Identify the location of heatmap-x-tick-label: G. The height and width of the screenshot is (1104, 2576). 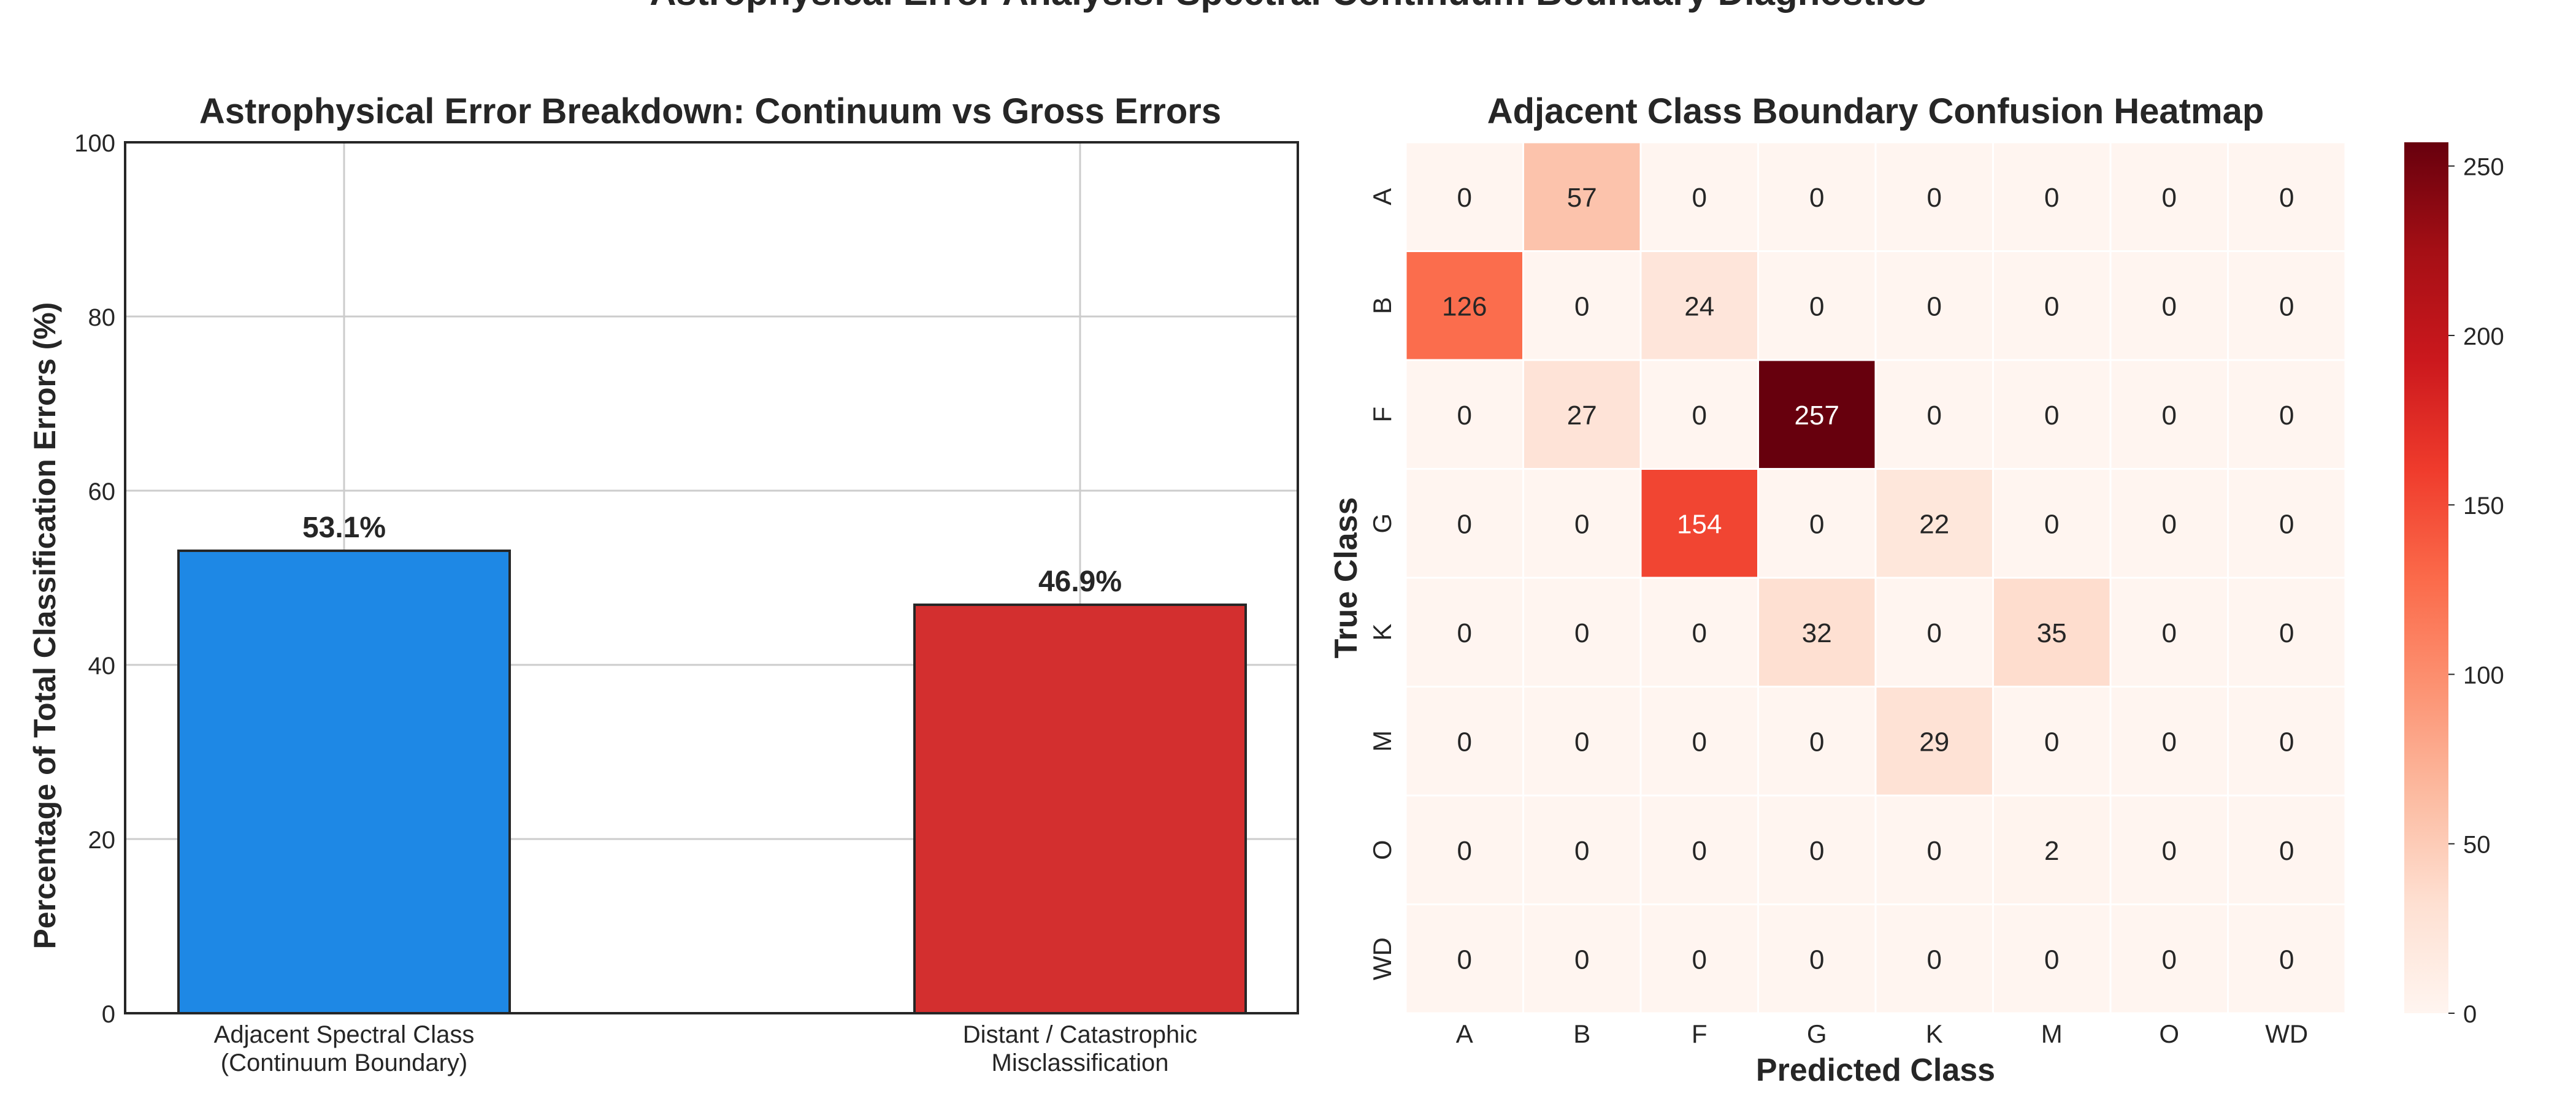
(1817, 1033).